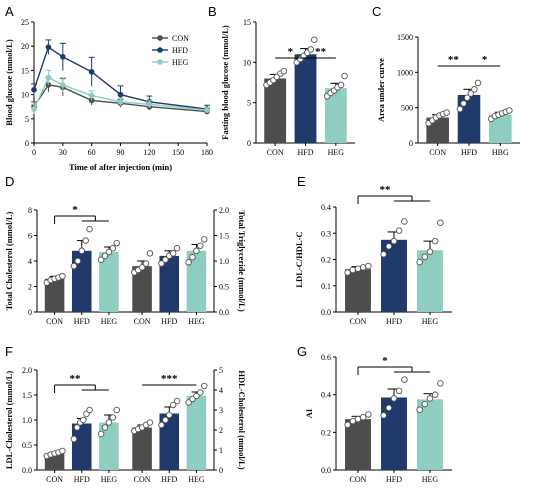 The width and height of the screenshot is (550, 496). I want to click on x-tick-label-D: HEG, so click(109, 321).